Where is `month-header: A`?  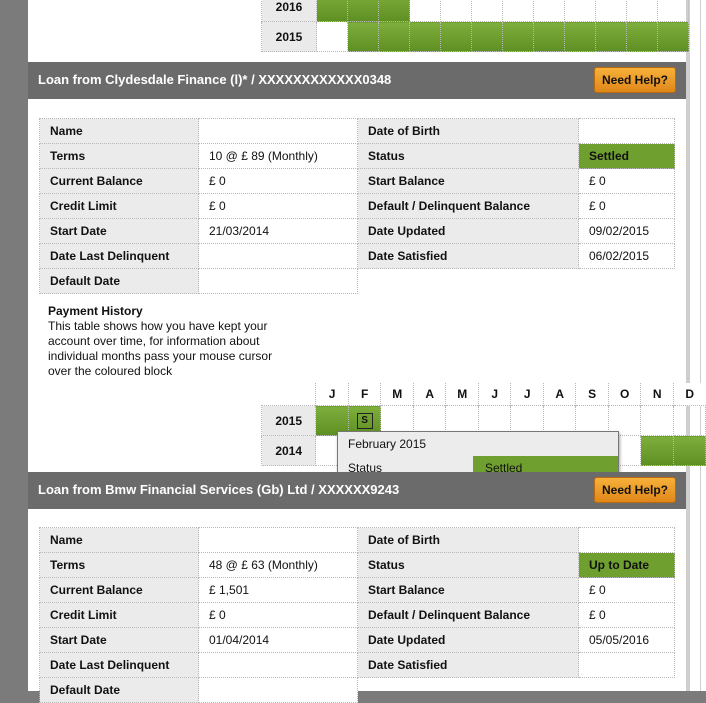
month-header: A is located at coordinates (559, 394).